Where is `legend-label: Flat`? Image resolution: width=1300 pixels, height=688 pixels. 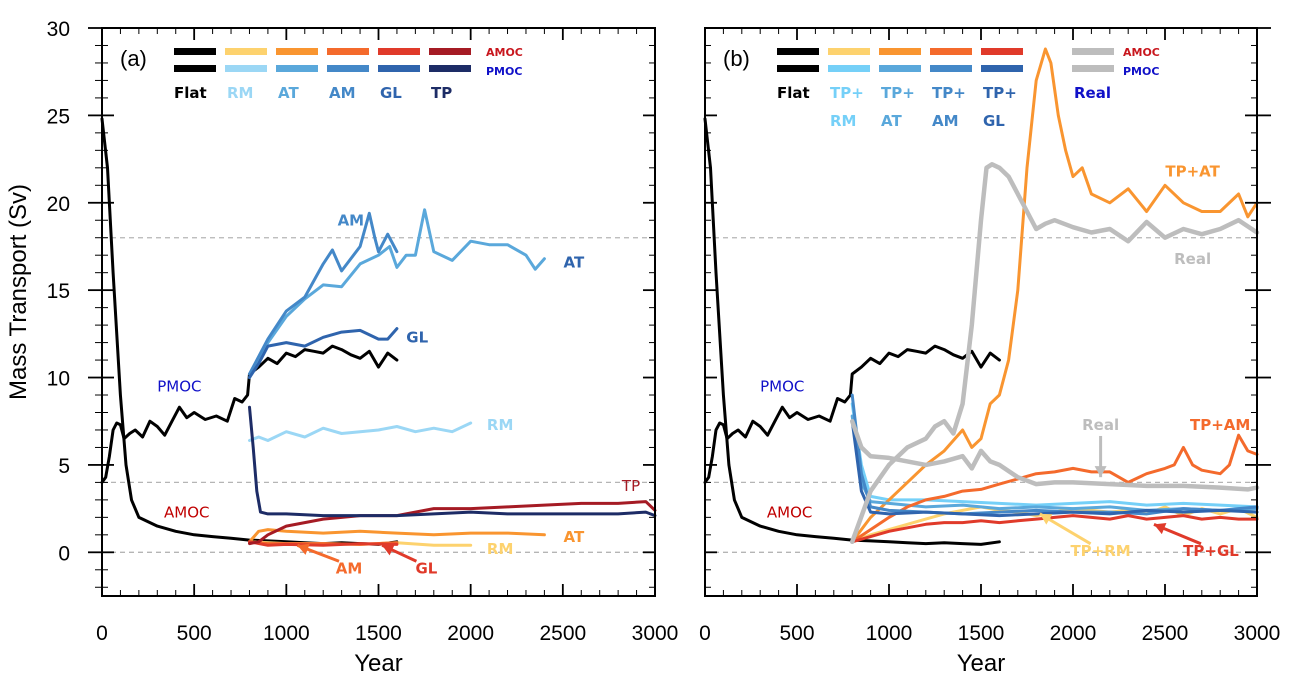
legend-label: Flat is located at coordinates (793, 93).